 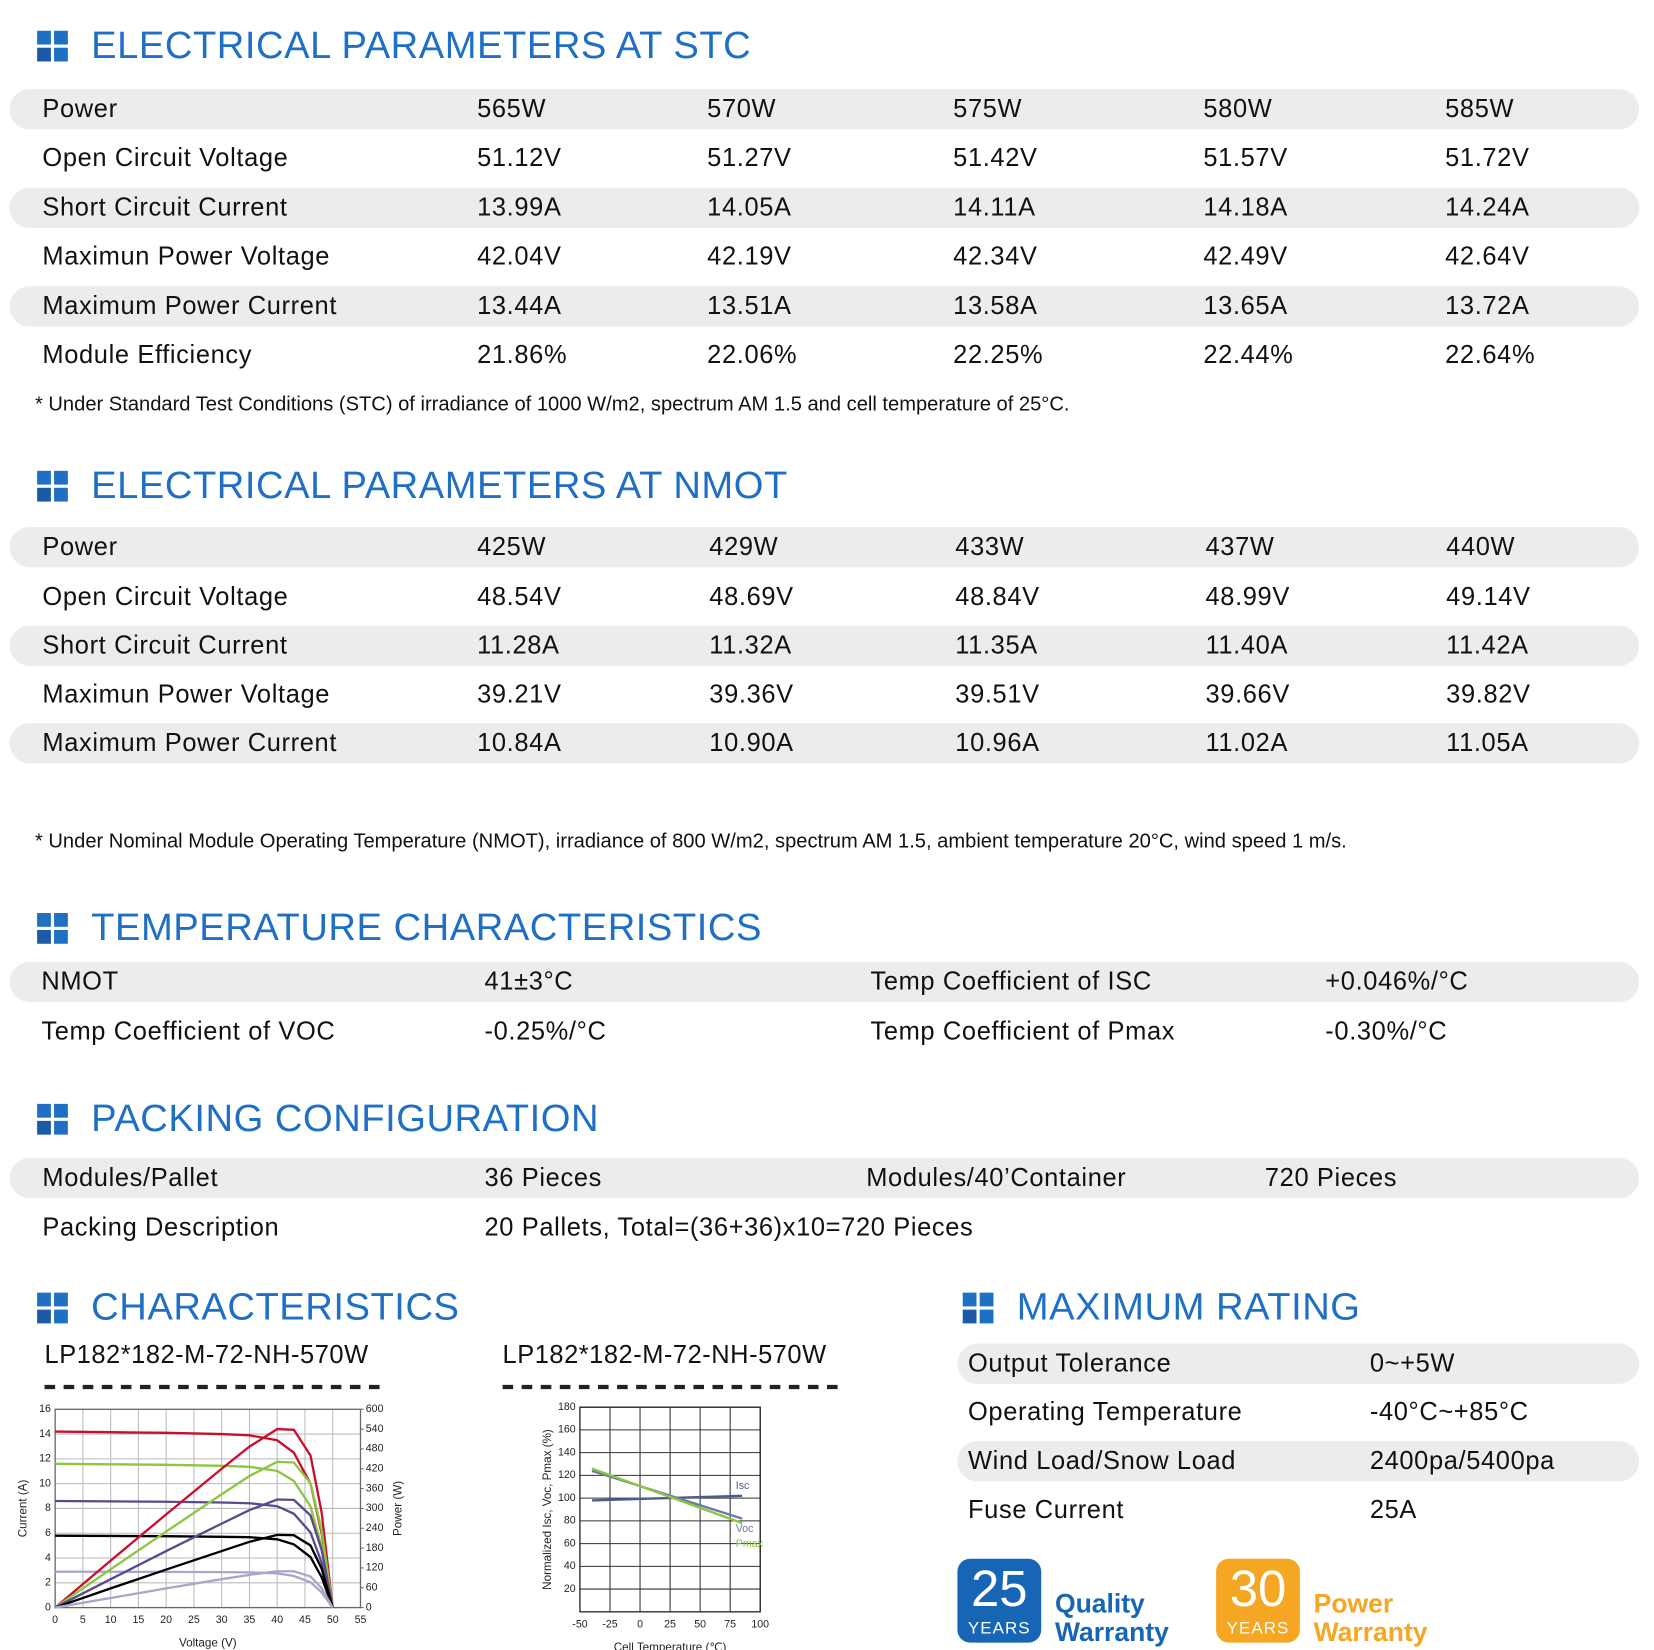 What do you see at coordinates (743, 547) in the screenshot?
I see `cell-value: 429W` at bounding box center [743, 547].